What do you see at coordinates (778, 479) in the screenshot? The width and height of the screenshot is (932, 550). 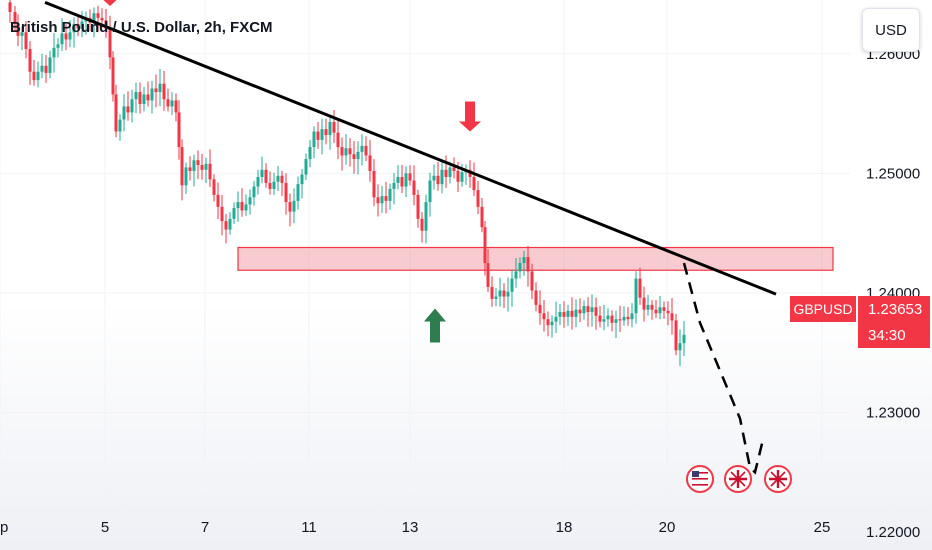 I see `uk-event-icon` at bounding box center [778, 479].